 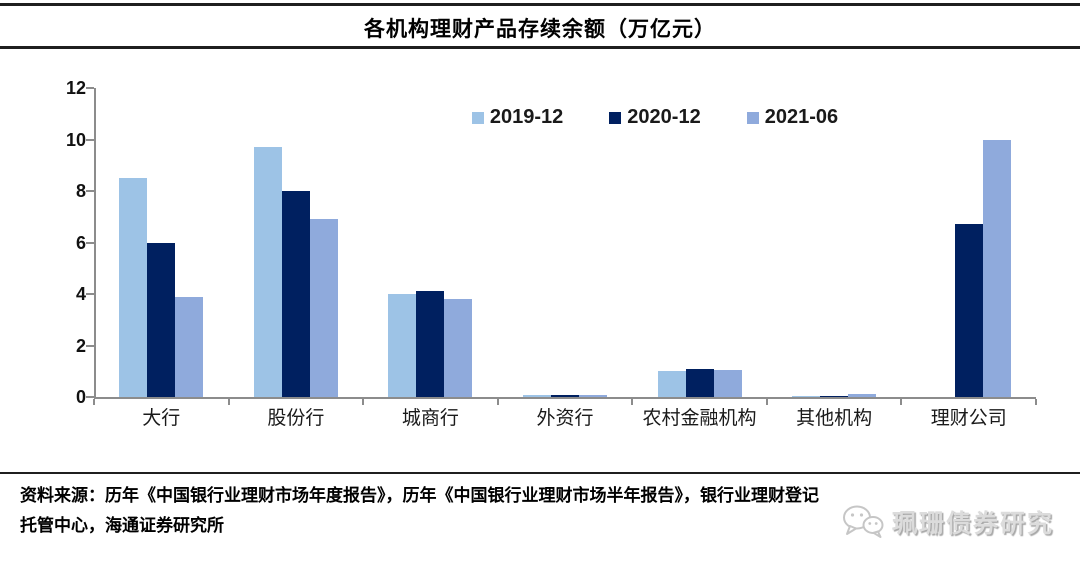 What do you see at coordinates (806, 396) in the screenshot?
I see `bar-2019-12-其他机构` at bounding box center [806, 396].